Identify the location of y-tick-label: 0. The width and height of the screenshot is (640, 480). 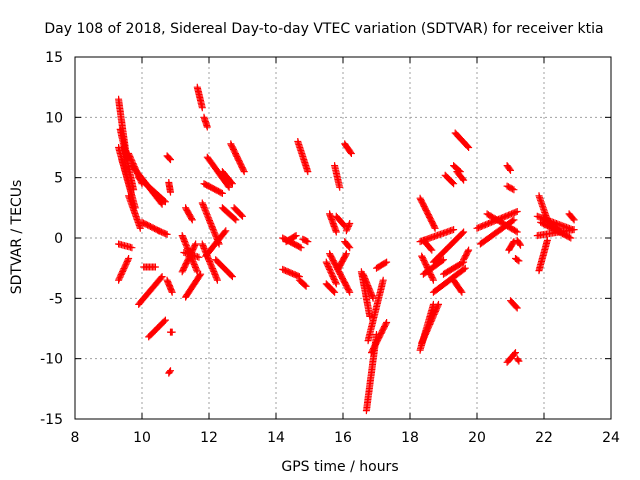
(58, 239).